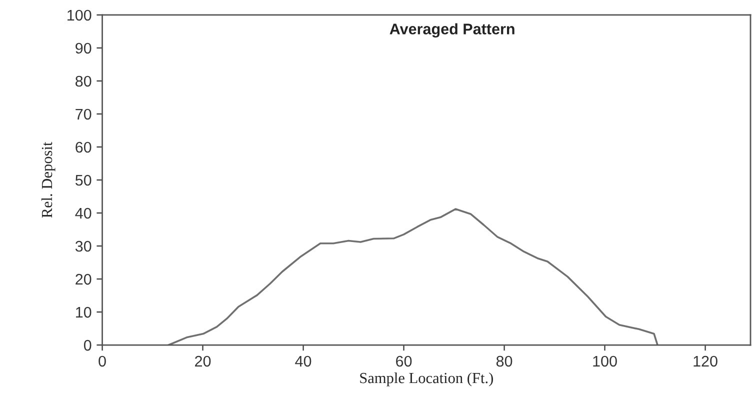  Describe the element at coordinates (404, 361) in the screenshot. I see `x-tick-label: 60` at that location.